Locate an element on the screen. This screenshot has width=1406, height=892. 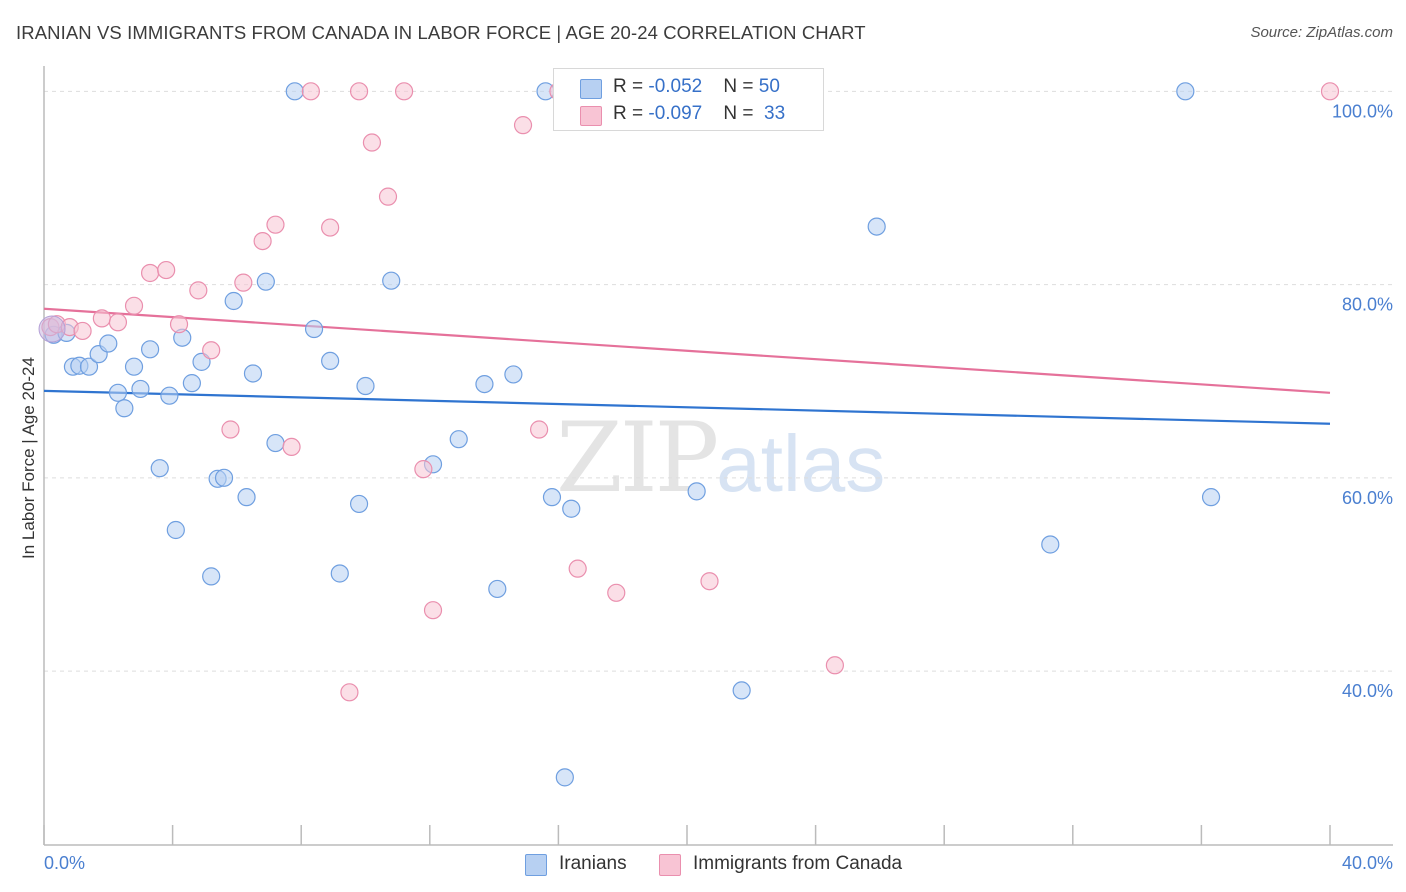
legend-text-iranians: R = -0.052 N = 50 is located at coordinates (696, 86).